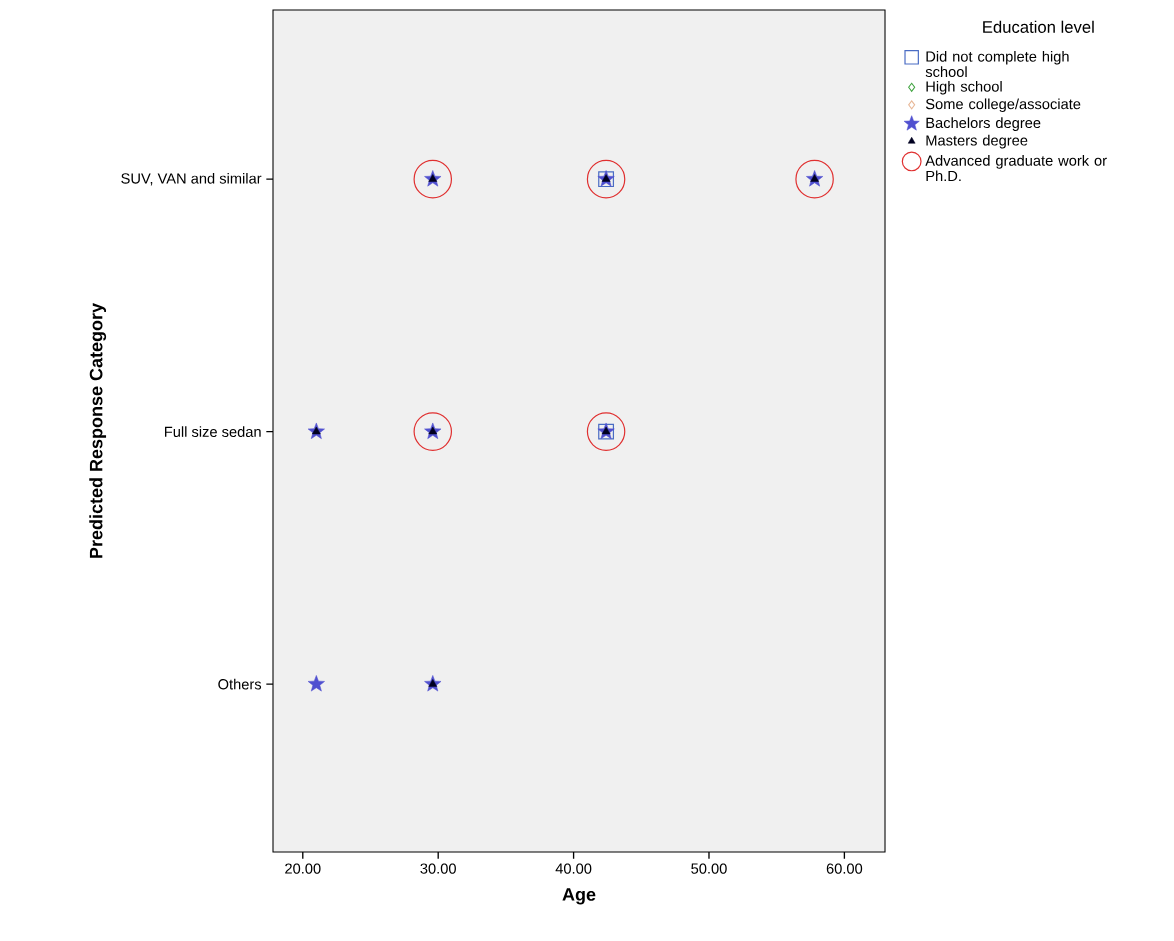  I want to click on y-tick-label: SUV, VAN and similar, so click(191, 179).